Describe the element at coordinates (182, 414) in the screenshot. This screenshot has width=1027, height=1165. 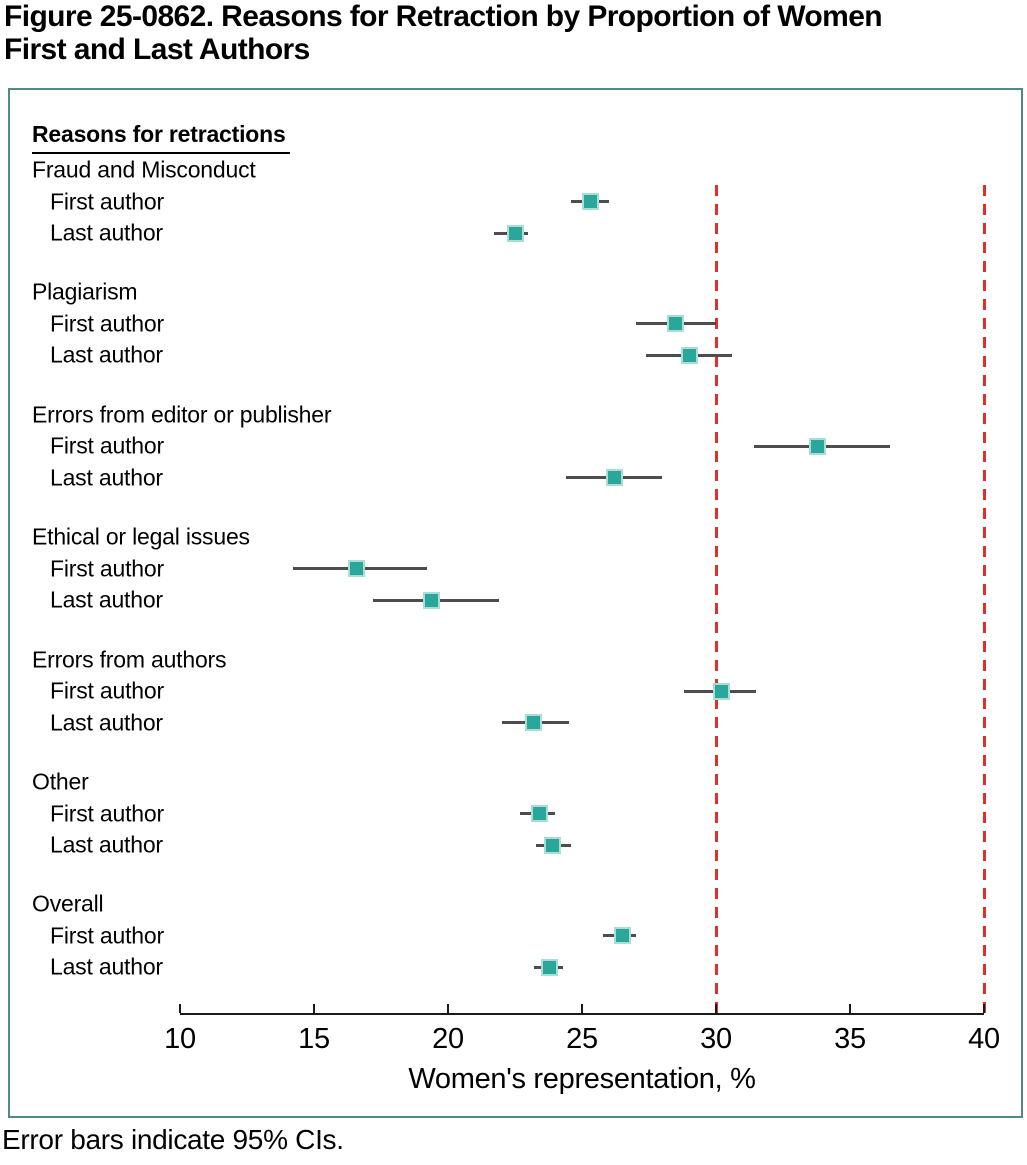
I see `group-label: Errors from editor or publisher` at that location.